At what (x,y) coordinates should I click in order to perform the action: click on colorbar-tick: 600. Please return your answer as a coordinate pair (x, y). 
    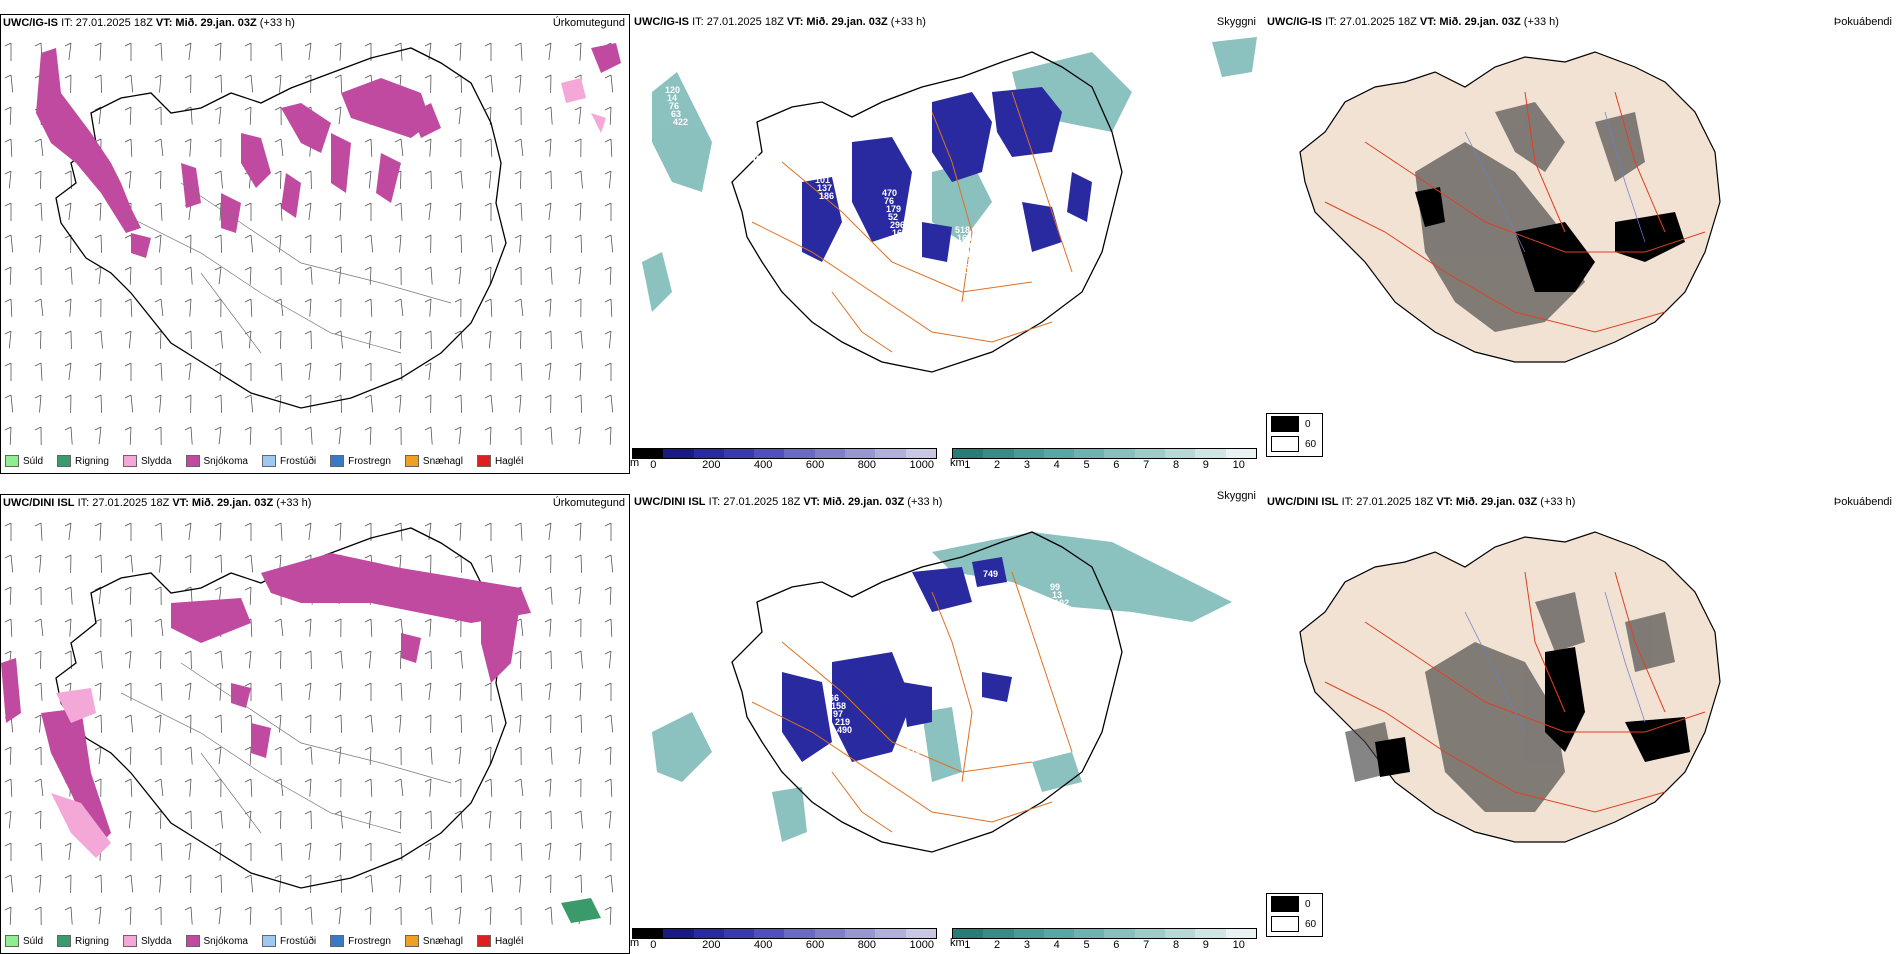
    Looking at the image, I should click on (815, 945).